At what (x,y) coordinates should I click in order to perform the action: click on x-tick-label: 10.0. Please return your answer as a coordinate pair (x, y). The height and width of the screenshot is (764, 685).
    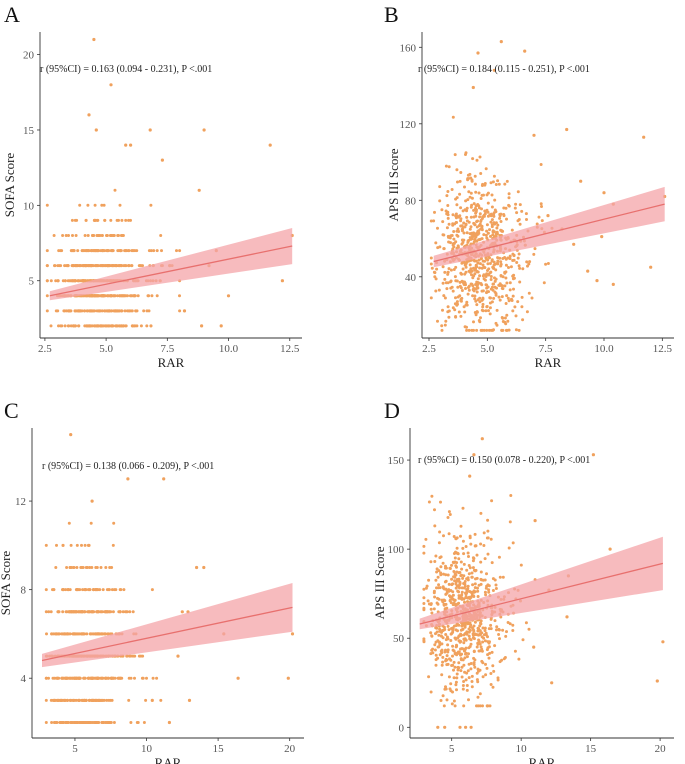
    Looking at the image, I should click on (604, 349).